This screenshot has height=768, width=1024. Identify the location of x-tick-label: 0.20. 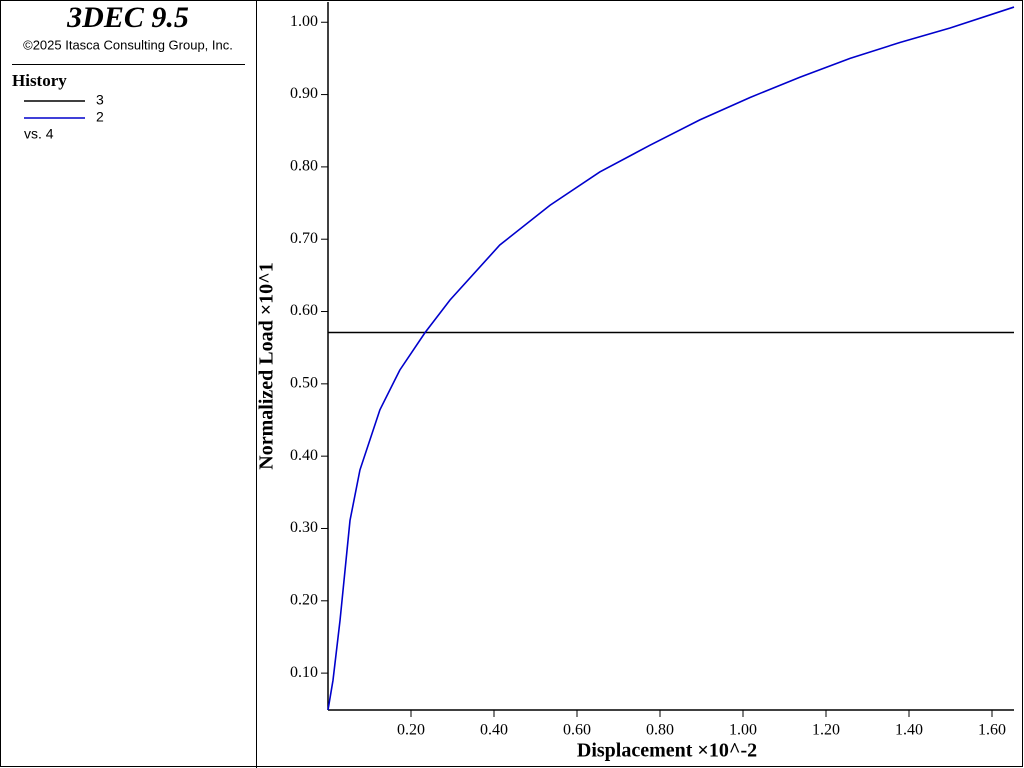
(411, 730).